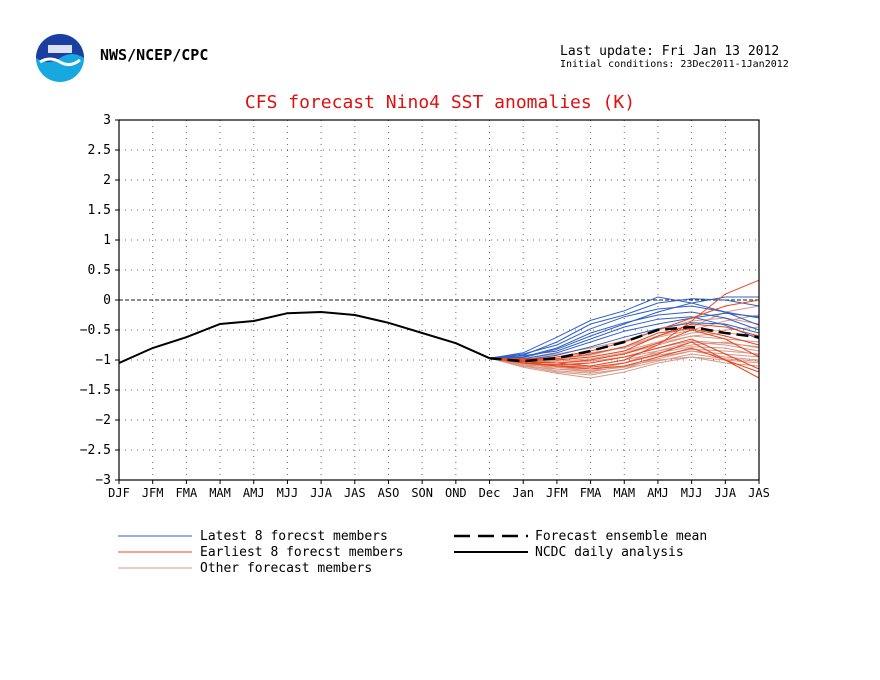  I want to click on legend-label-analysis: NCDC daily analysis, so click(609, 552).